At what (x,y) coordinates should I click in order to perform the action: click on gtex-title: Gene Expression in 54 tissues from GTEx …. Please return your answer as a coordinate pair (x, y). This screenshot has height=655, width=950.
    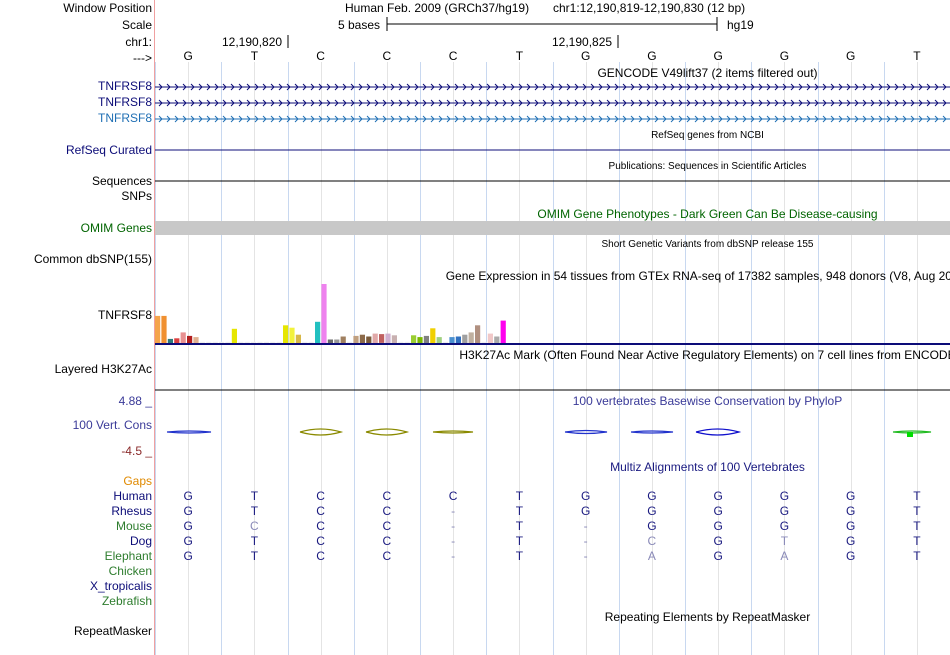
    Looking at the image, I should click on (697, 276).